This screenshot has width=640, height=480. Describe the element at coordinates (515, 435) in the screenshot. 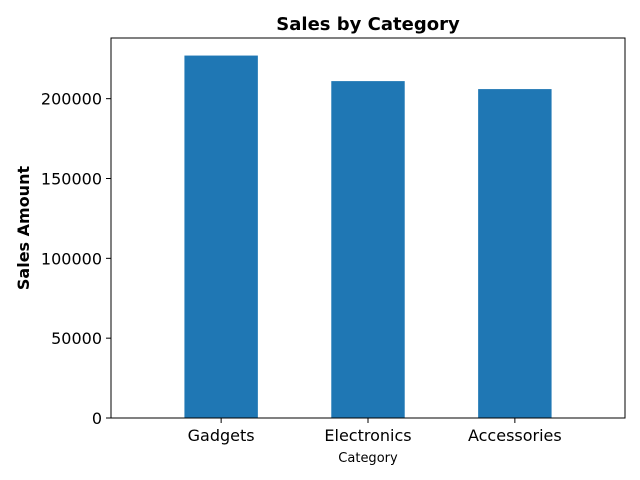

I see `x-tick-label: Accessories` at that location.